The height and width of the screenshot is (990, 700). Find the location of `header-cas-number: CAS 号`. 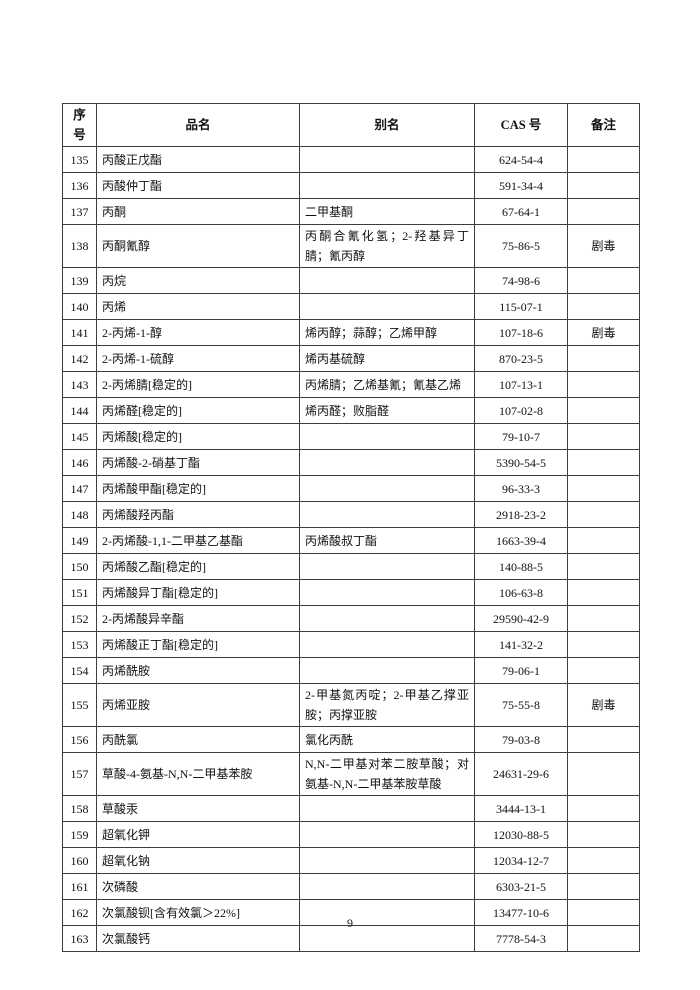

header-cas-number: CAS 号 is located at coordinates (521, 125).